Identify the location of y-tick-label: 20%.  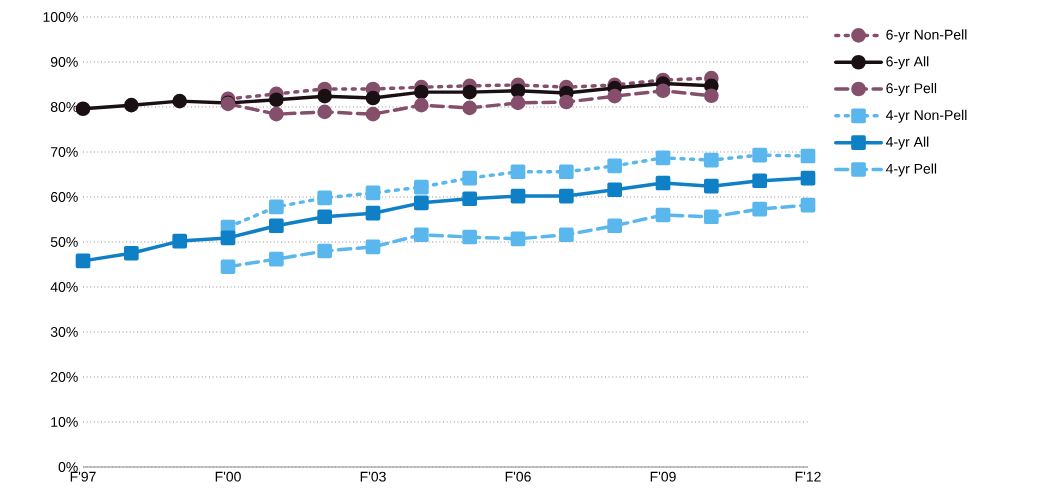
(64, 377).